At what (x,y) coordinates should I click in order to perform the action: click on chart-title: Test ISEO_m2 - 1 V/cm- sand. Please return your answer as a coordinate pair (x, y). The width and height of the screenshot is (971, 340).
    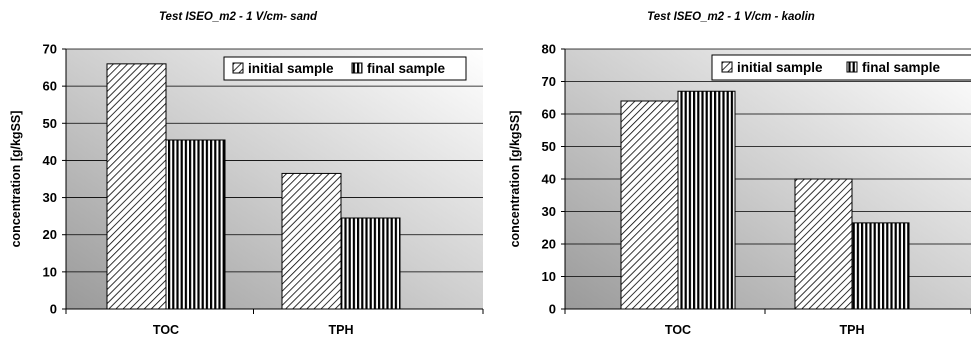
    Looking at the image, I should click on (238, 17).